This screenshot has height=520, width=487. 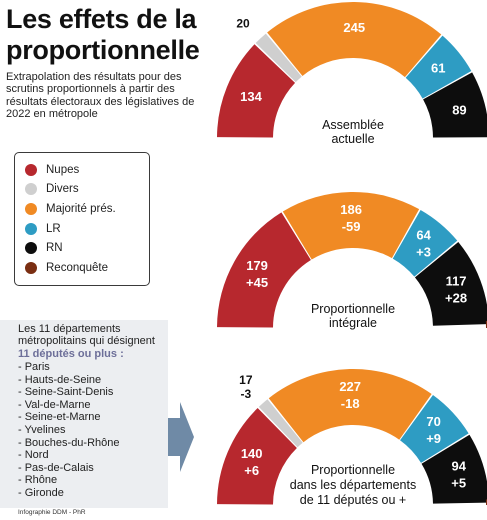 What do you see at coordinates (34, 367) in the screenshot?
I see `department-item: - Paris` at bounding box center [34, 367].